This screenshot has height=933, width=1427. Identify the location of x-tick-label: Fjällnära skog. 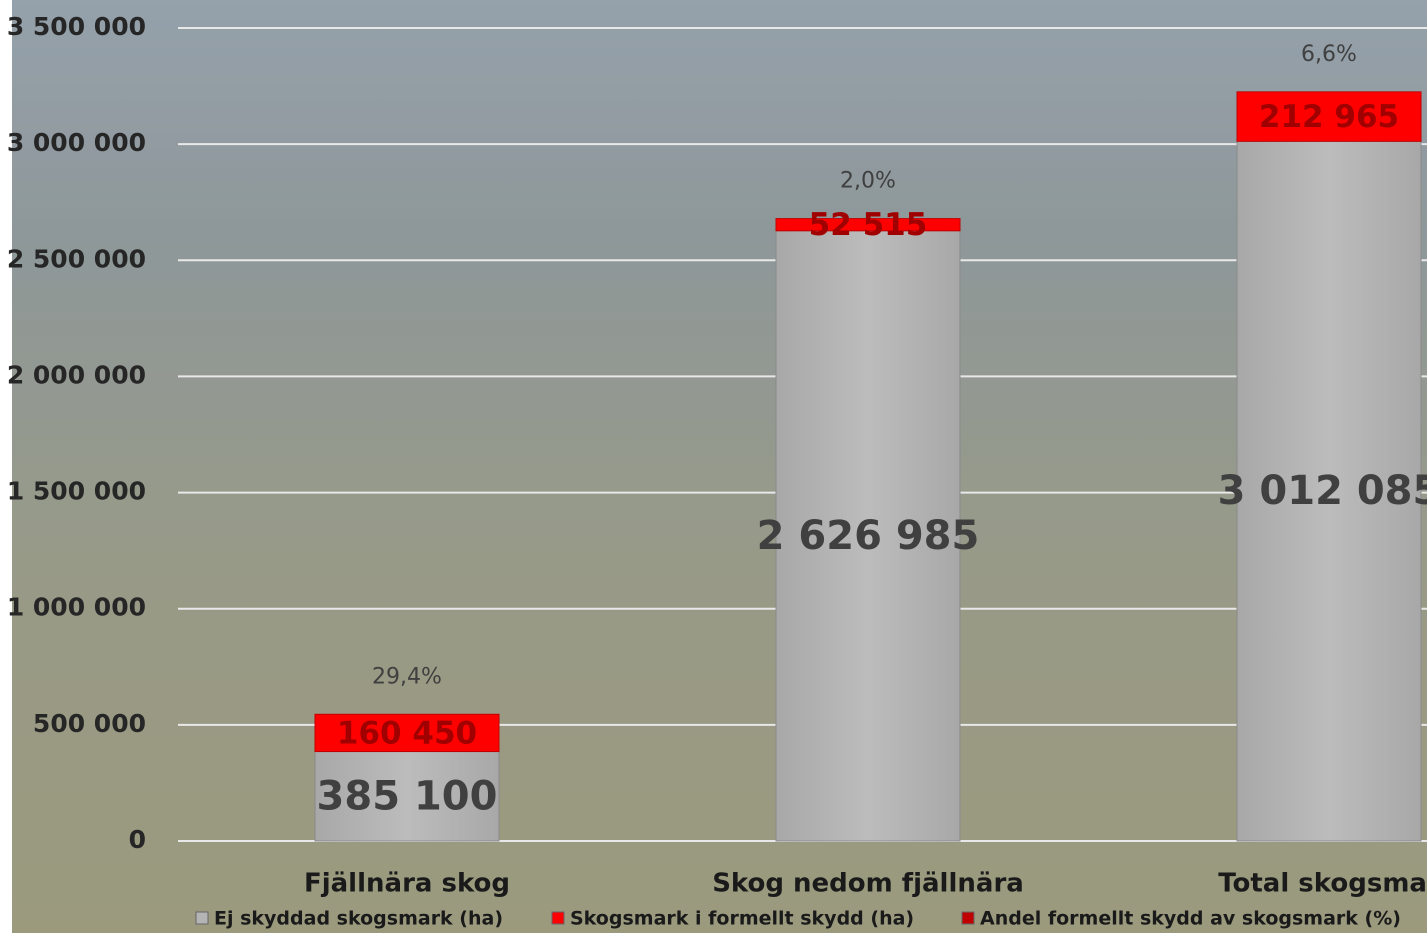
(407, 884).